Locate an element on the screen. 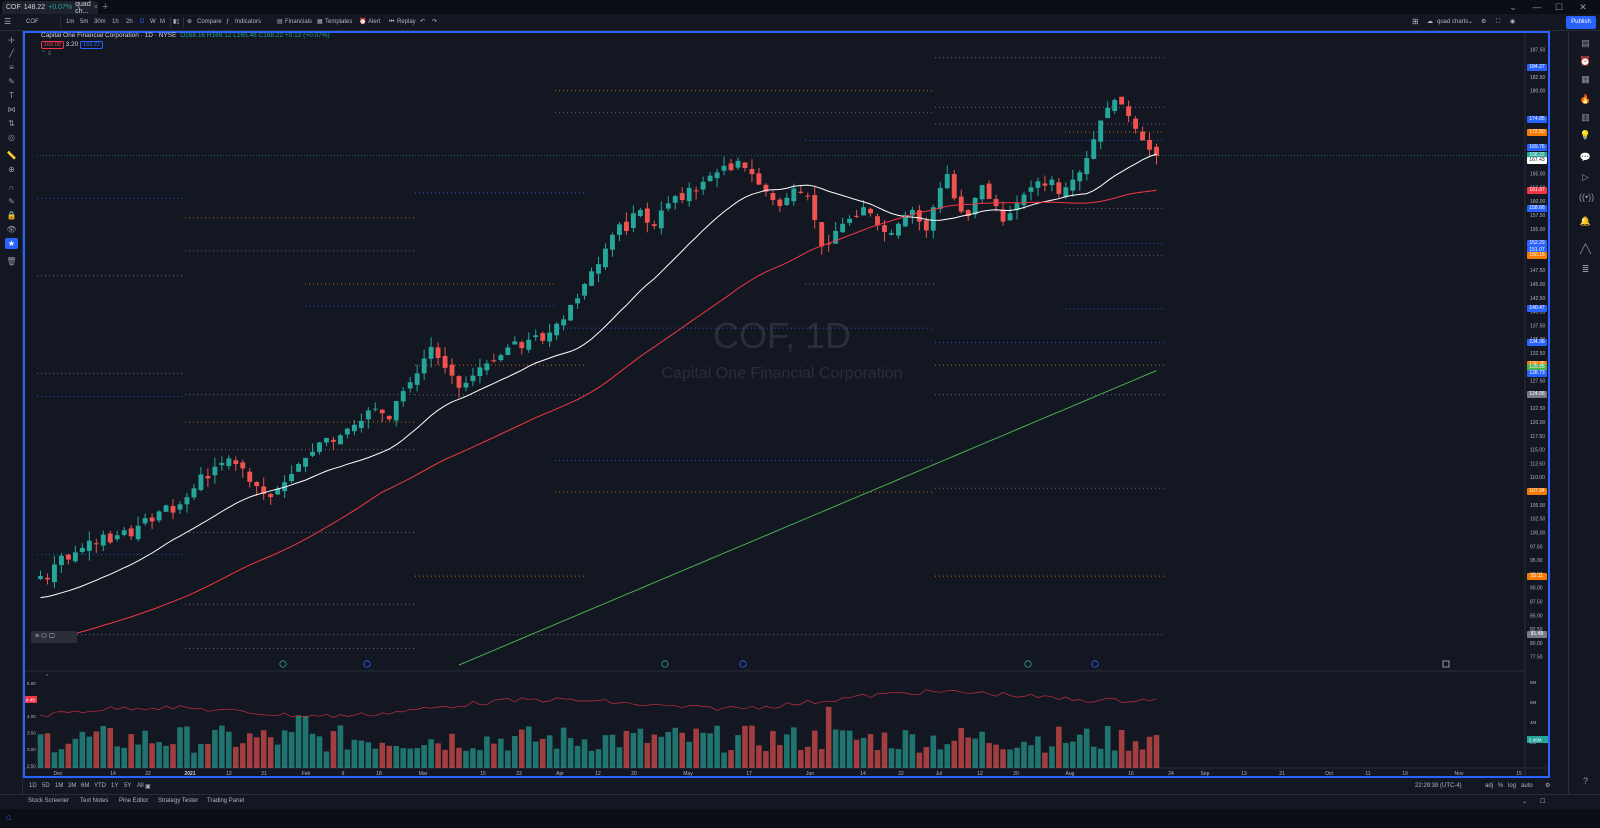  menu-icon: ☰ is located at coordinates (8, 21).